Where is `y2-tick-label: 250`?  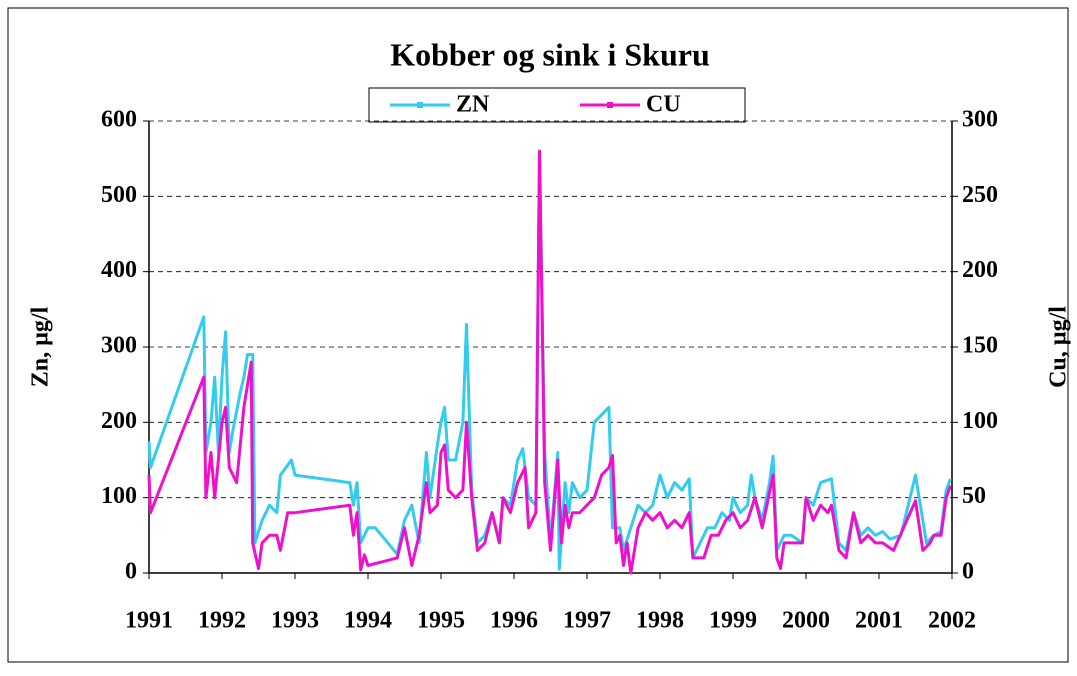 y2-tick-label: 250 is located at coordinates (980, 195).